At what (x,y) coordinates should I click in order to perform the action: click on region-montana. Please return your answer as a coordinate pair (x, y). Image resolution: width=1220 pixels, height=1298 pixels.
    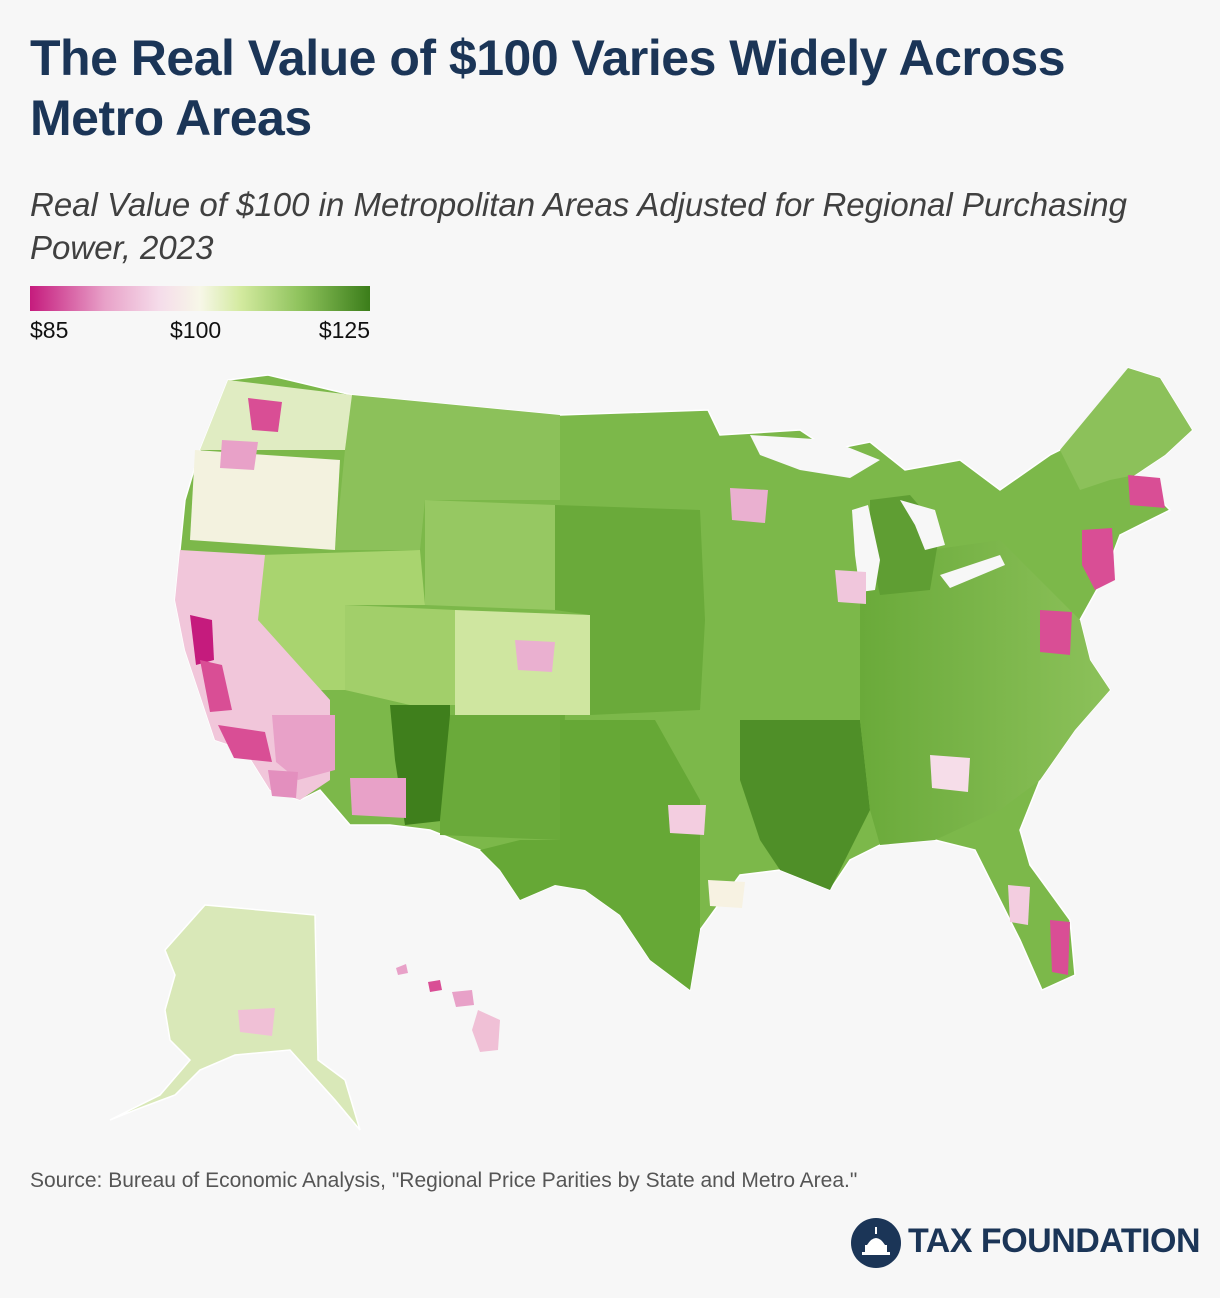
    Looking at the image, I should click on (447, 472).